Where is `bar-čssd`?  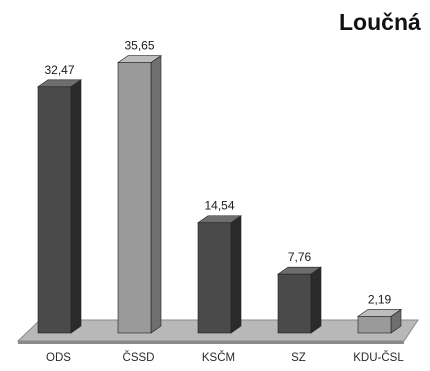 bar-čssd is located at coordinates (139, 194).